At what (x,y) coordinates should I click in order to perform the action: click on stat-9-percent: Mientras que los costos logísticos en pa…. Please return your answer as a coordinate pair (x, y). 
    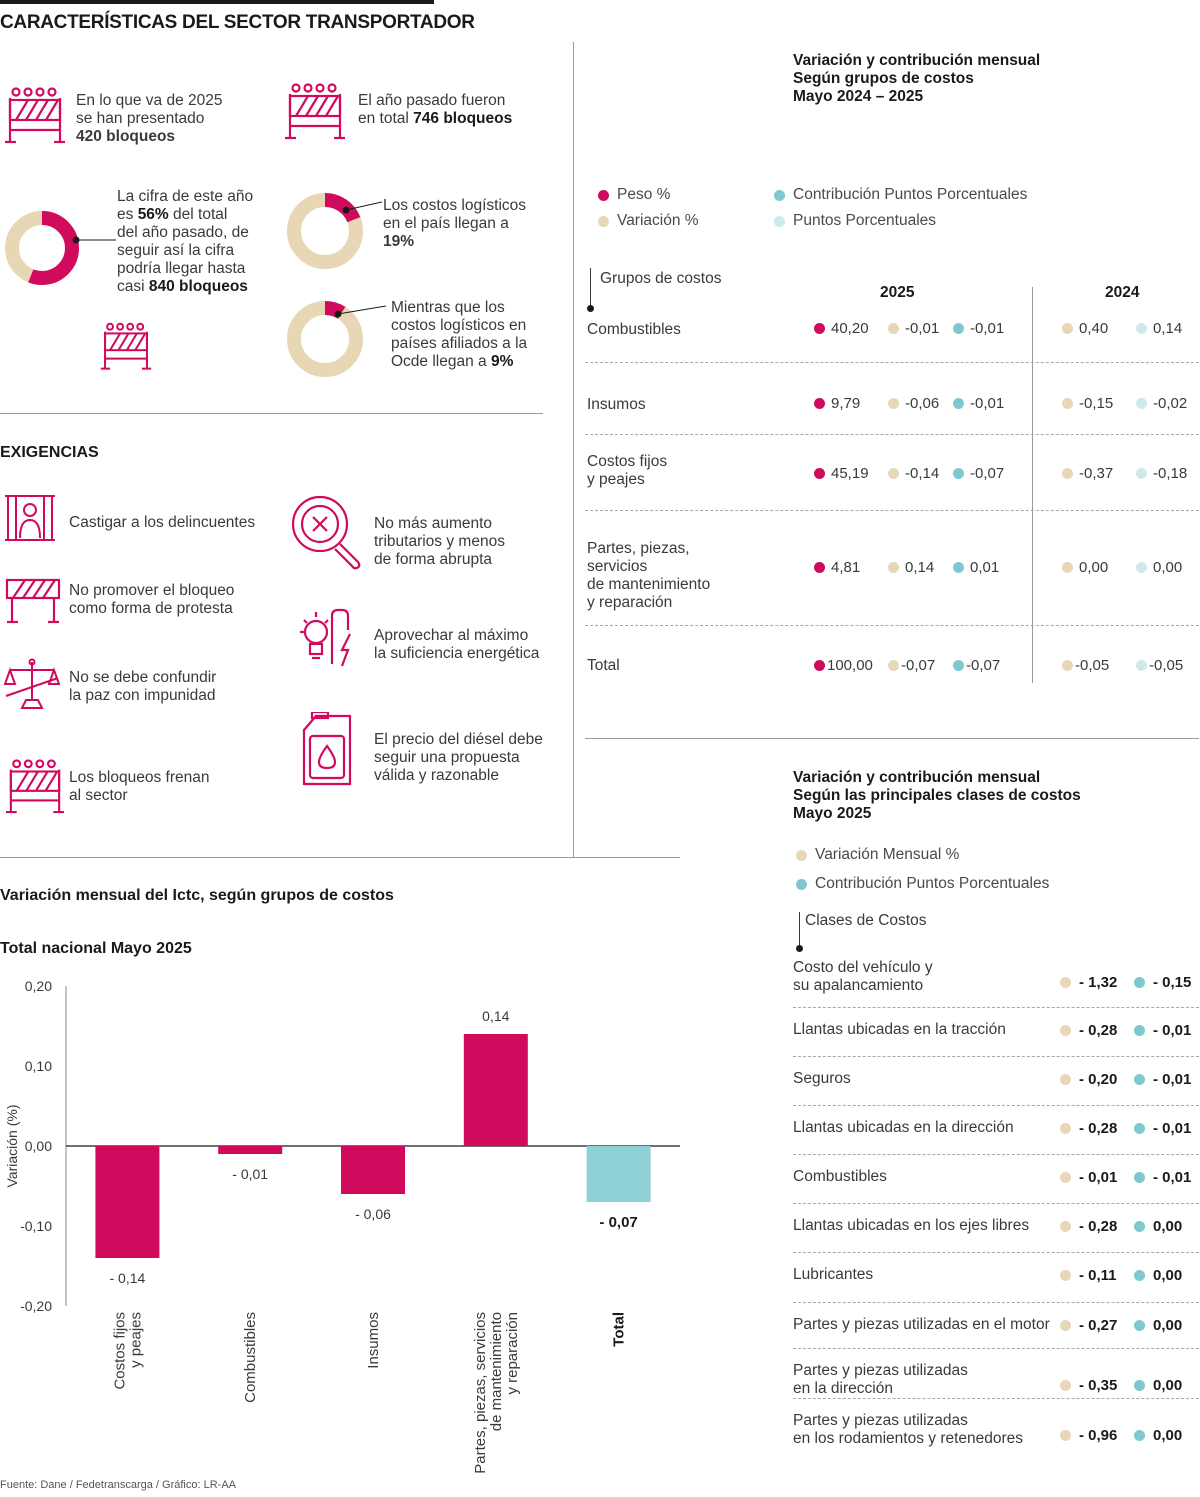
    Looking at the image, I should click on (459, 334).